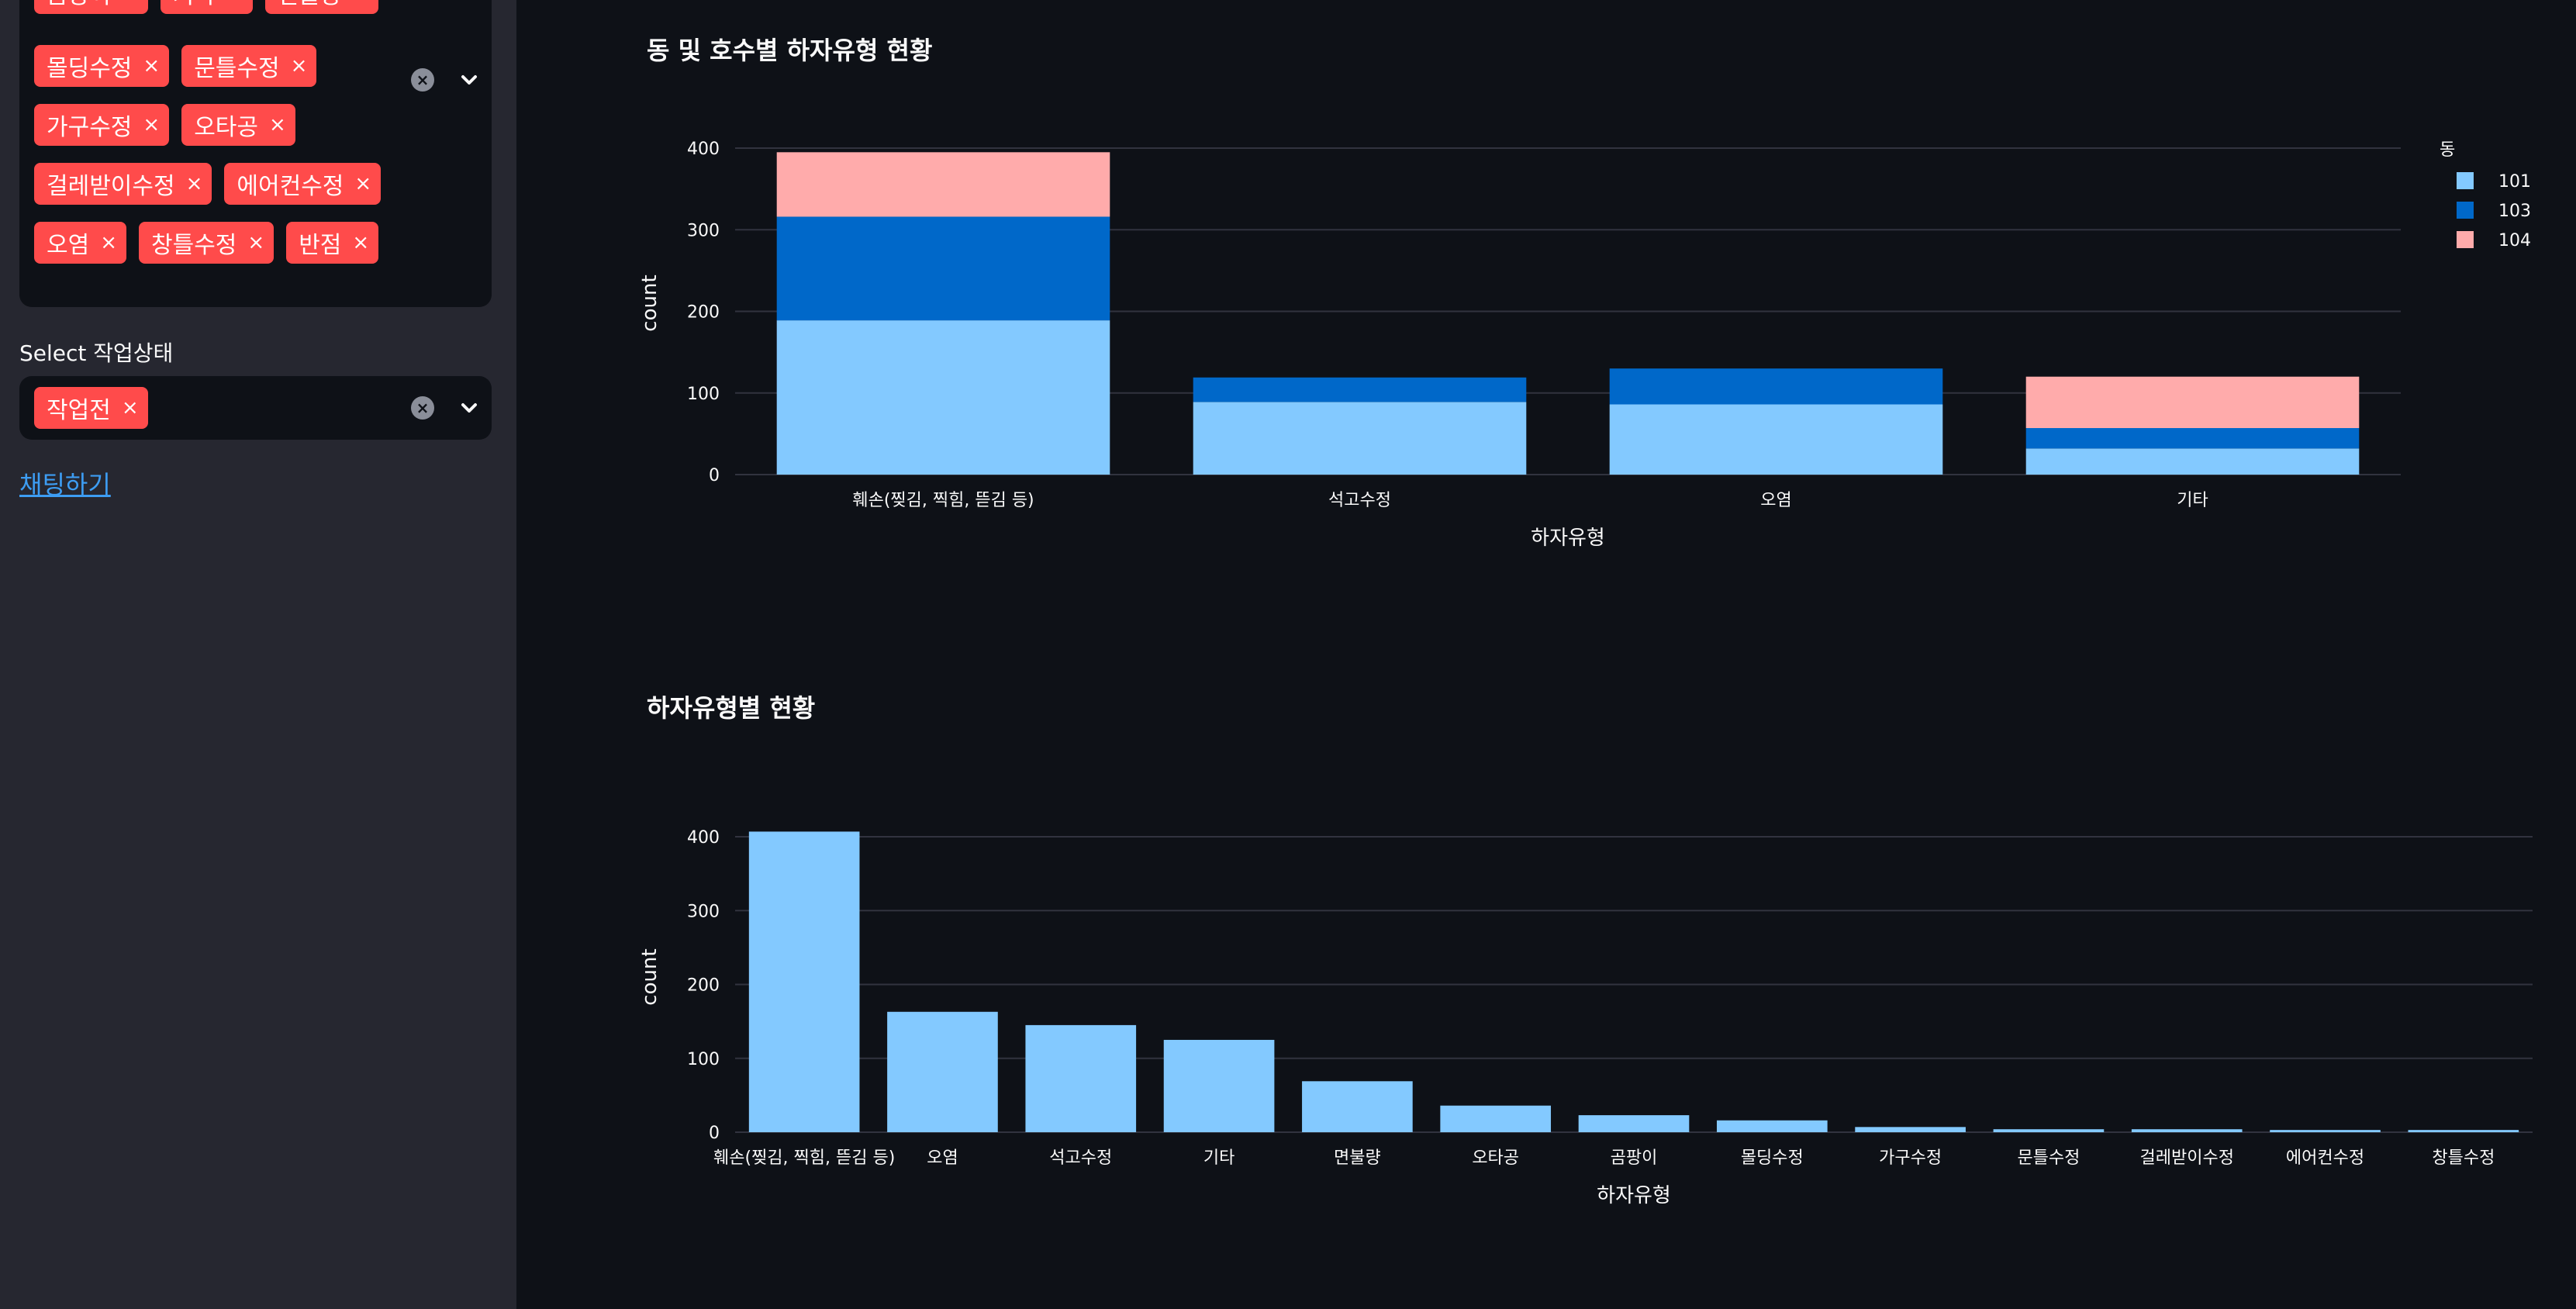  I want to click on x-tick-label: 훼손(찢김, 찍힘, 뜯김 등), so click(804, 1158).